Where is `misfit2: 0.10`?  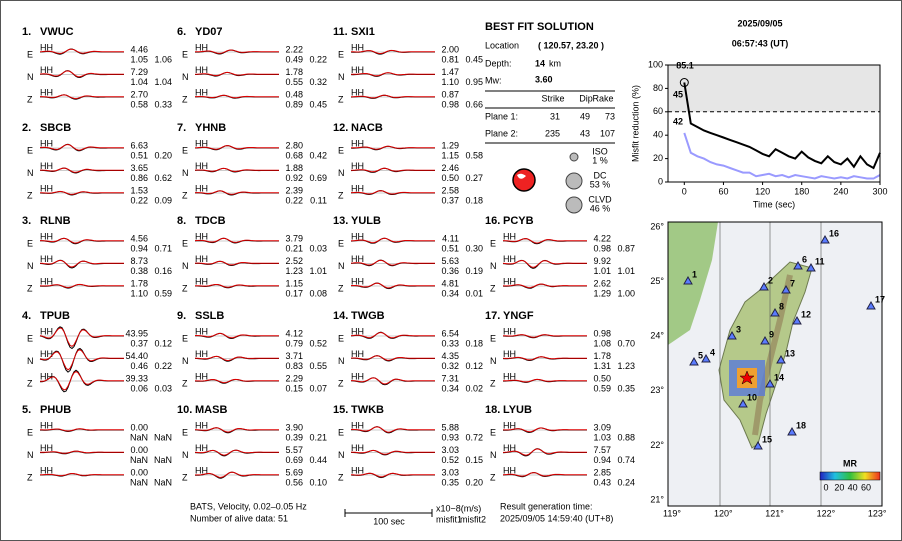
misfit2: 0.10 is located at coordinates (318, 482).